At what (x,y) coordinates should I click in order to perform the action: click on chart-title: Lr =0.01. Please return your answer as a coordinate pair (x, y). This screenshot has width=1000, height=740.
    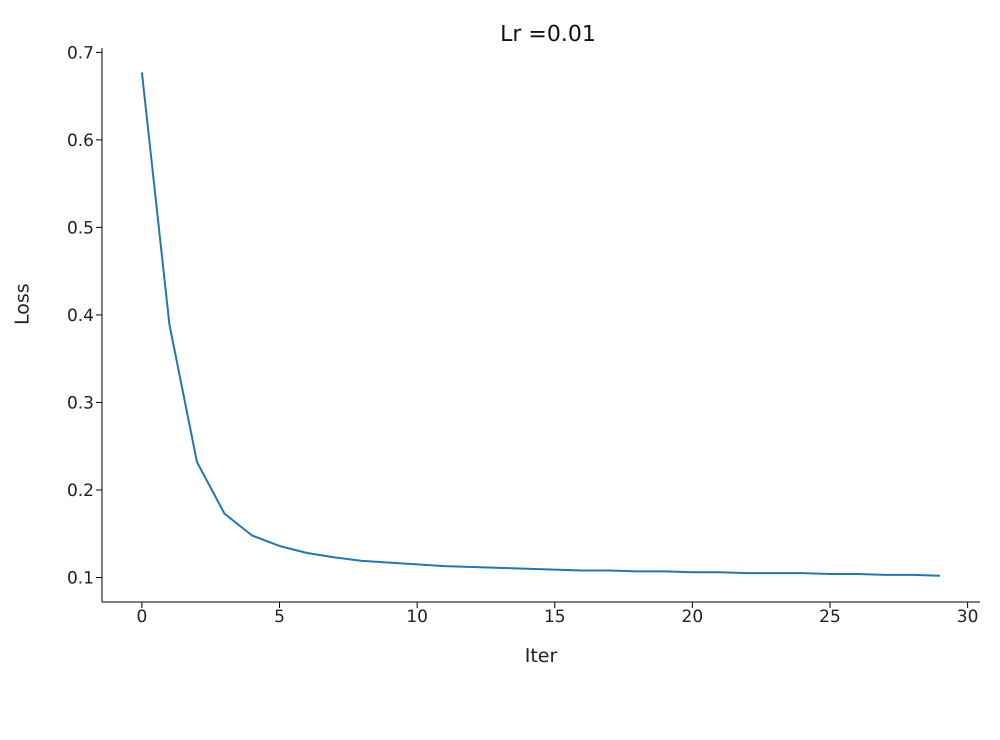
    Looking at the image, I should click on (548, 34).